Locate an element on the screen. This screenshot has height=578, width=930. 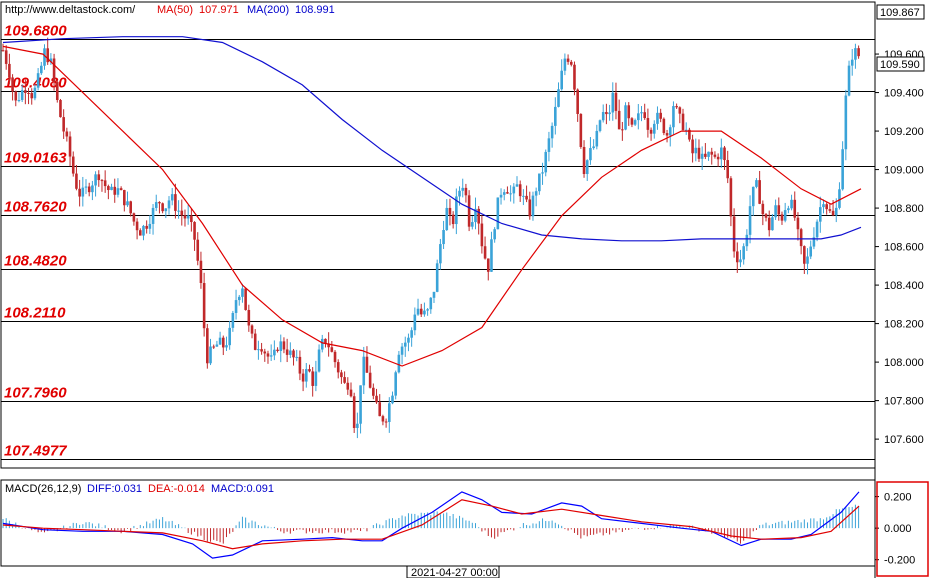
level-label: 109.4080 is located at coordinates (35, 83).